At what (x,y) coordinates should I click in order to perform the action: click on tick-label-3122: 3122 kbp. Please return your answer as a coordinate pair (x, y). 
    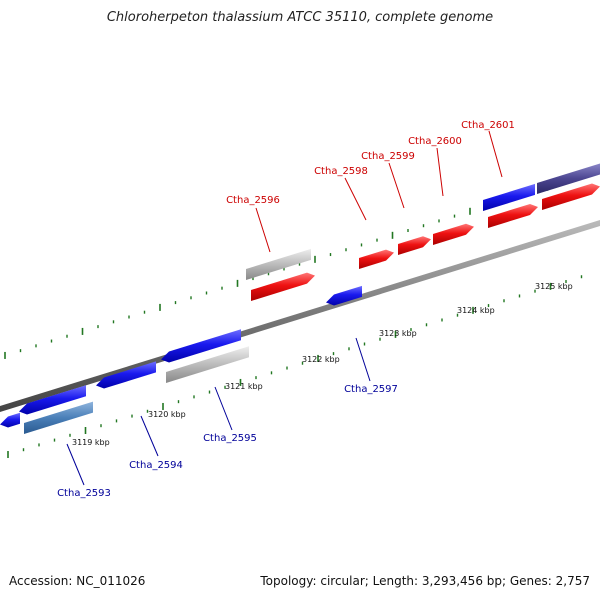
    Looking at the image, I should click on (321, 359).